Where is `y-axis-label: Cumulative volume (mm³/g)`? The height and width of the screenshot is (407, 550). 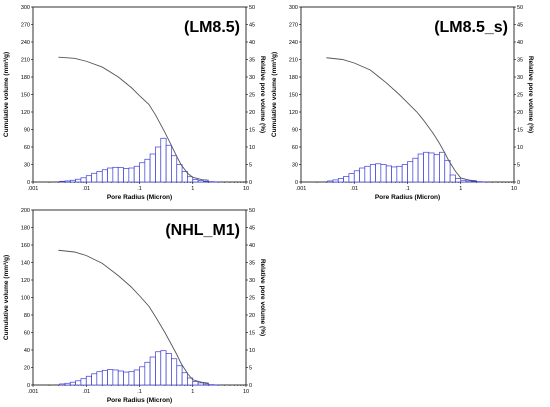 y-axis-label: Cumulative volume (mm³/g) is located at coordinates (6, 297).